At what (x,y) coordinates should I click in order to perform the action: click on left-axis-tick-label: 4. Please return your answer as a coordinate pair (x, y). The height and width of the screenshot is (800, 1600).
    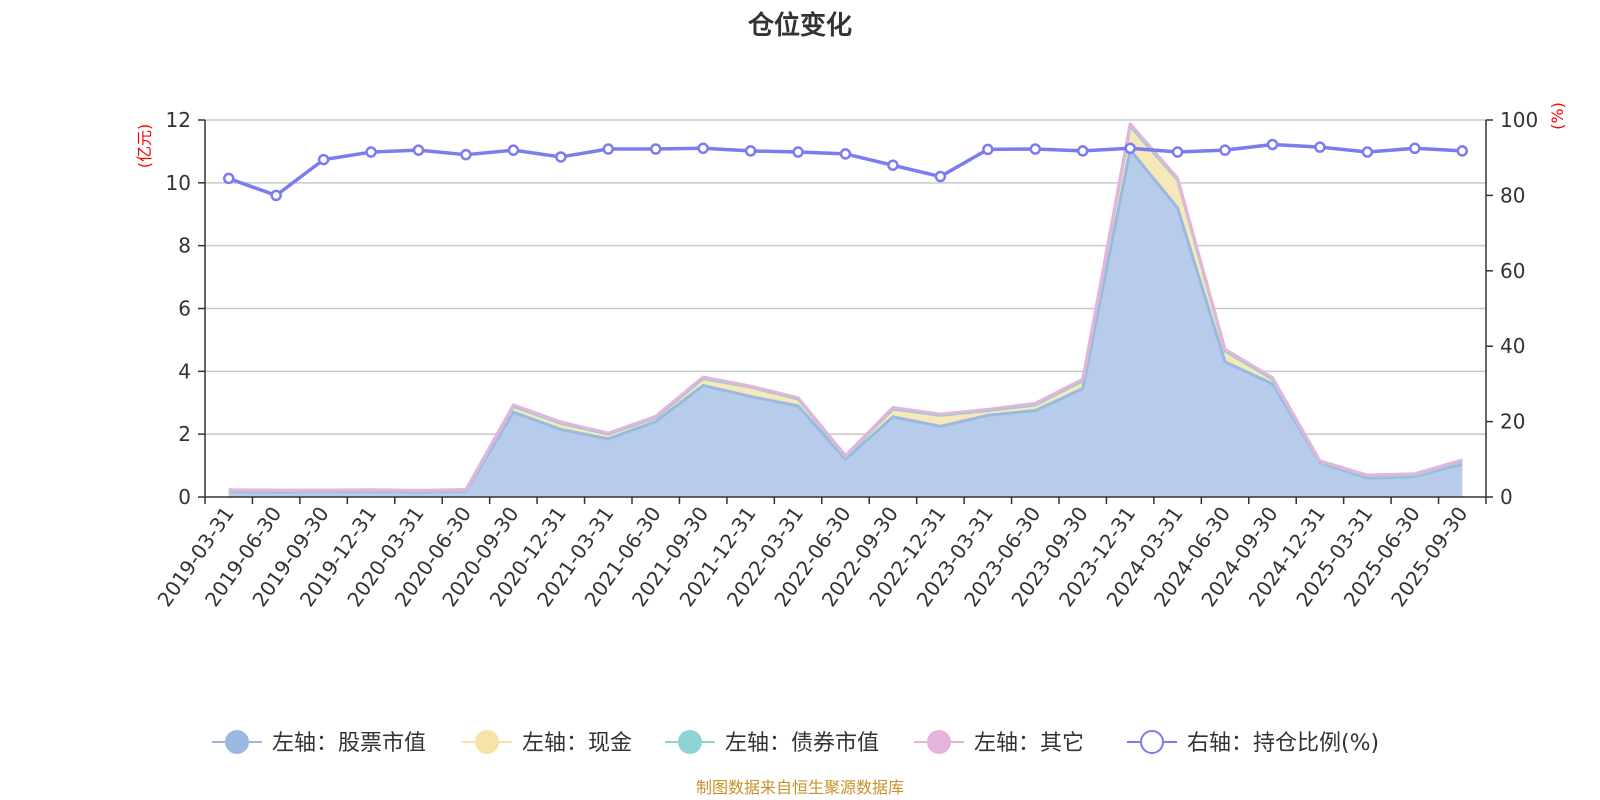
    Looking at the image, I should click on (184, 371).